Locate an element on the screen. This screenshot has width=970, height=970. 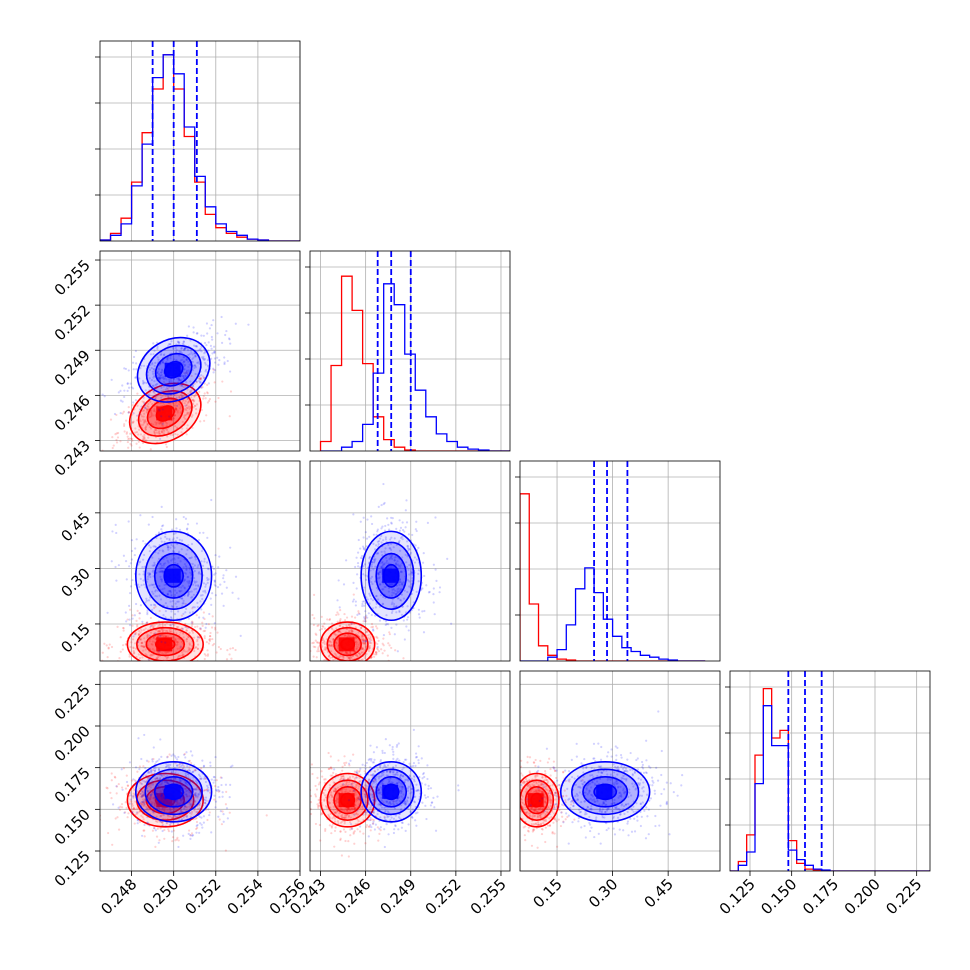
scatter-panel-p1-p2 is located at coordinates (200, 351).